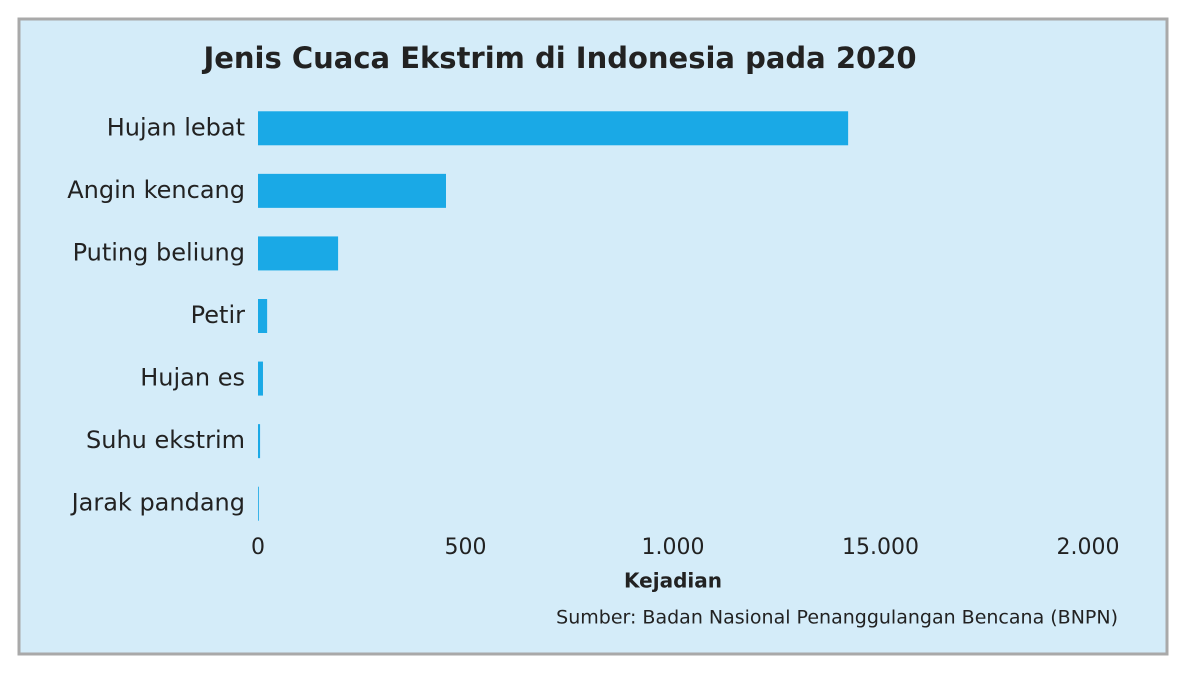  I want to click on x-tick-label: 500, so click(466, 547).